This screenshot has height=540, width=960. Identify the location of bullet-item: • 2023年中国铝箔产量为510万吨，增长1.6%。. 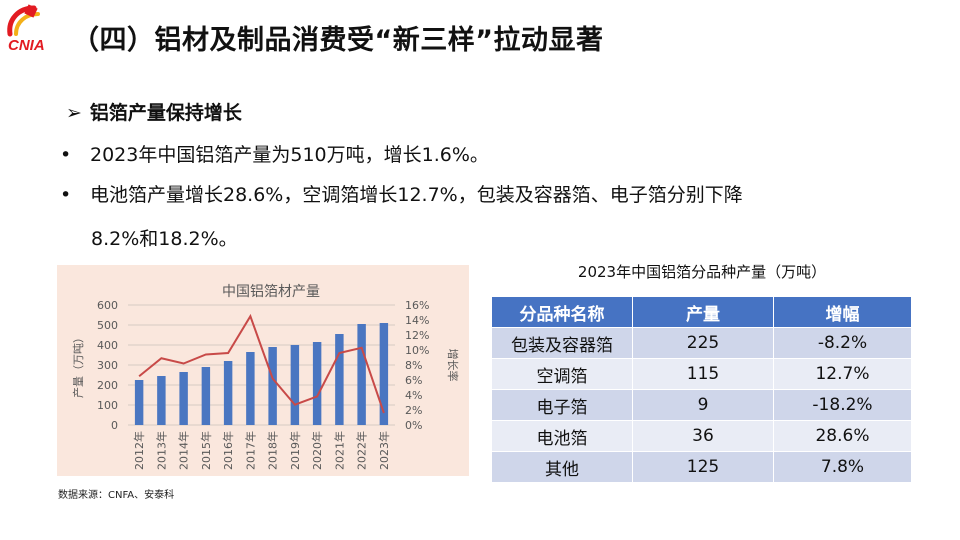
(274, 153).